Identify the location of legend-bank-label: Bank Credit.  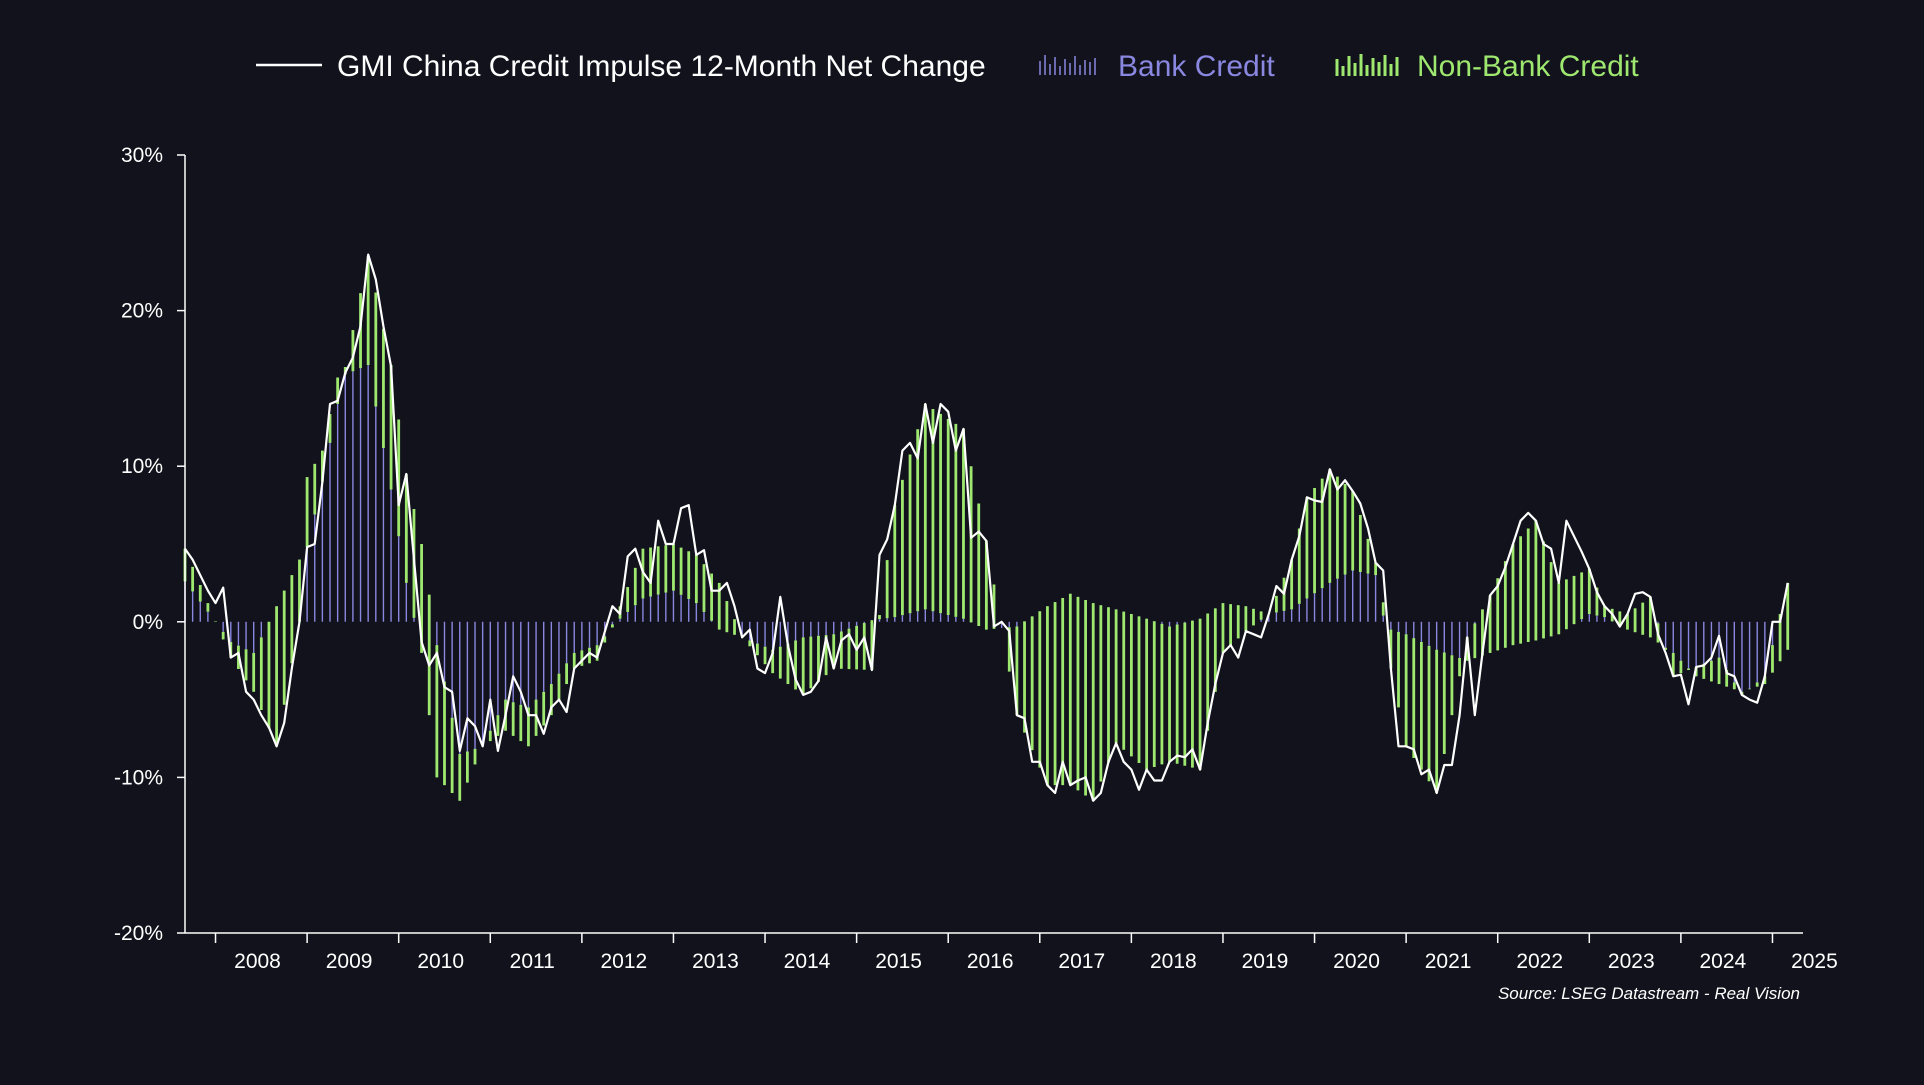
(1196, 66).